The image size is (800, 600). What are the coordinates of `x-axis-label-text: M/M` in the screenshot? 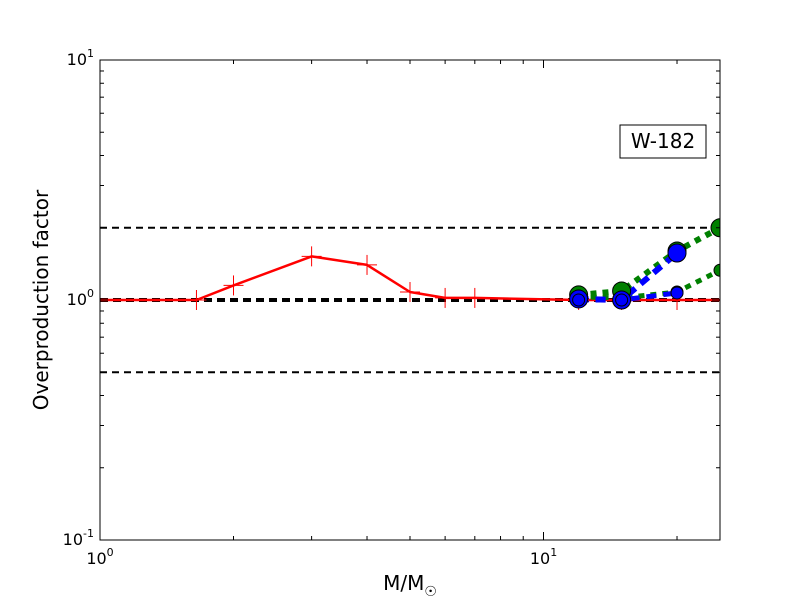 It's located at (403, 583).